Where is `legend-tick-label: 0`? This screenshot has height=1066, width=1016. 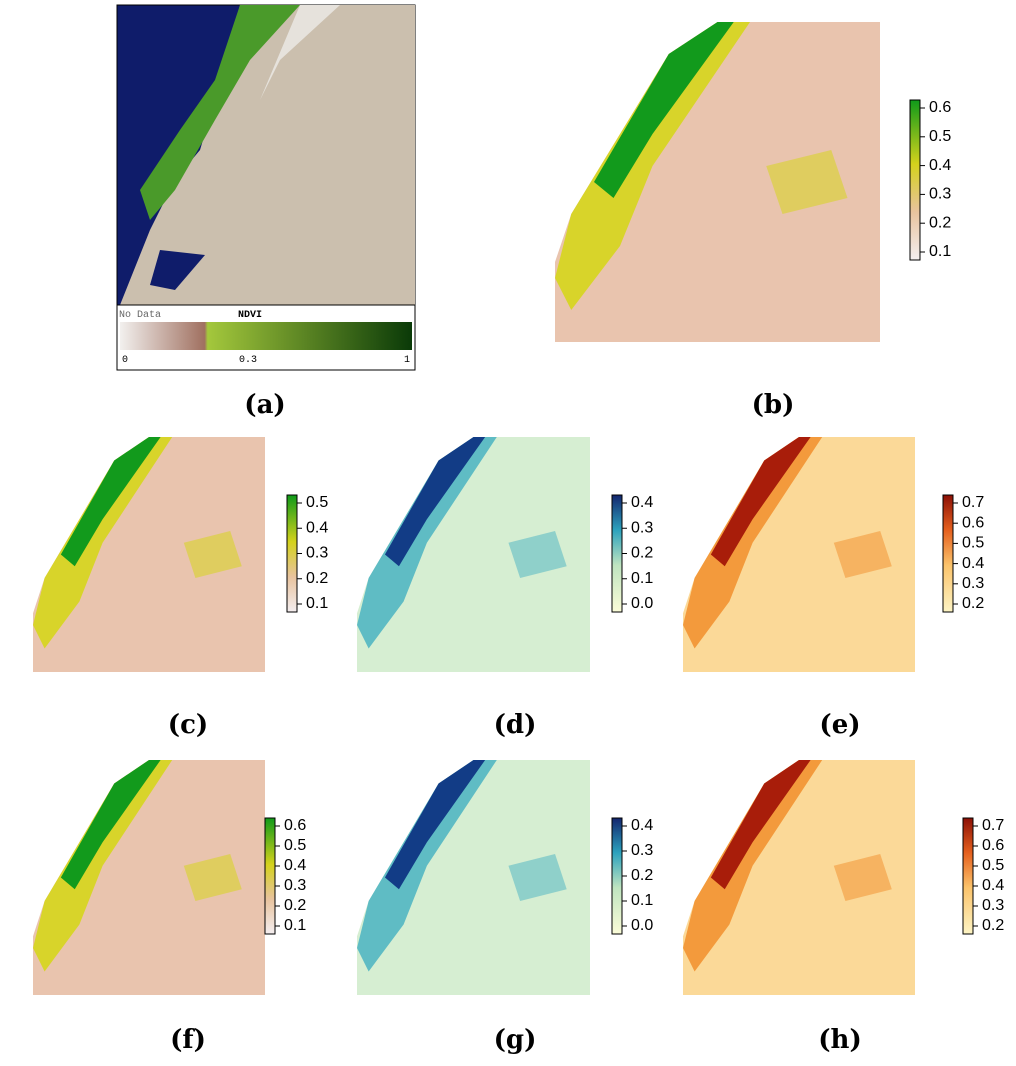 legend-tick-label: 0 is located at coordinates (125, 360).